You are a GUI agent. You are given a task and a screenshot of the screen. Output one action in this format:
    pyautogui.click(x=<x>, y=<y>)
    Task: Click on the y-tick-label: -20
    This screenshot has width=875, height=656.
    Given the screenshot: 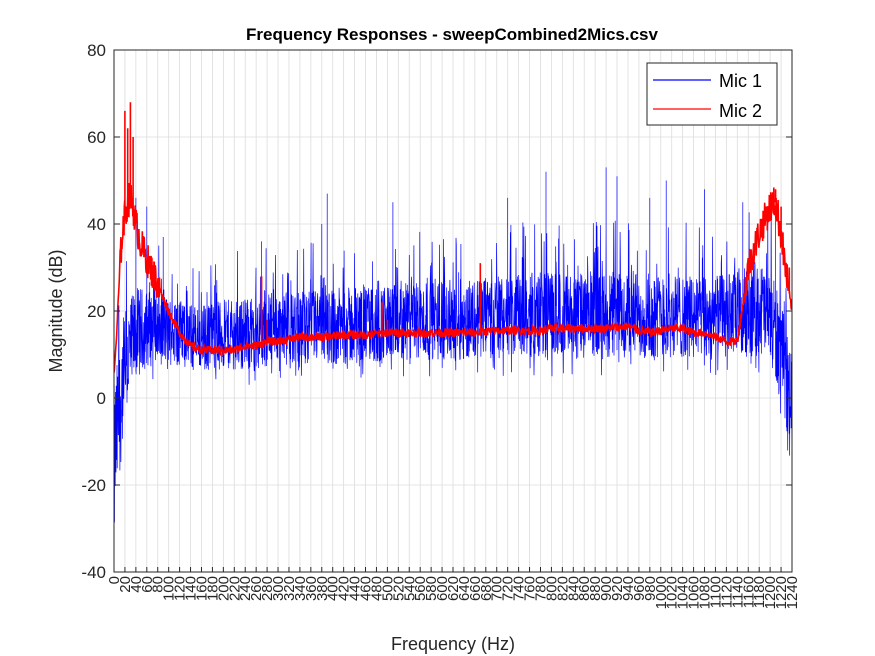 What is the action you would take?
    pyautogui.click(x=93, y=485)
    